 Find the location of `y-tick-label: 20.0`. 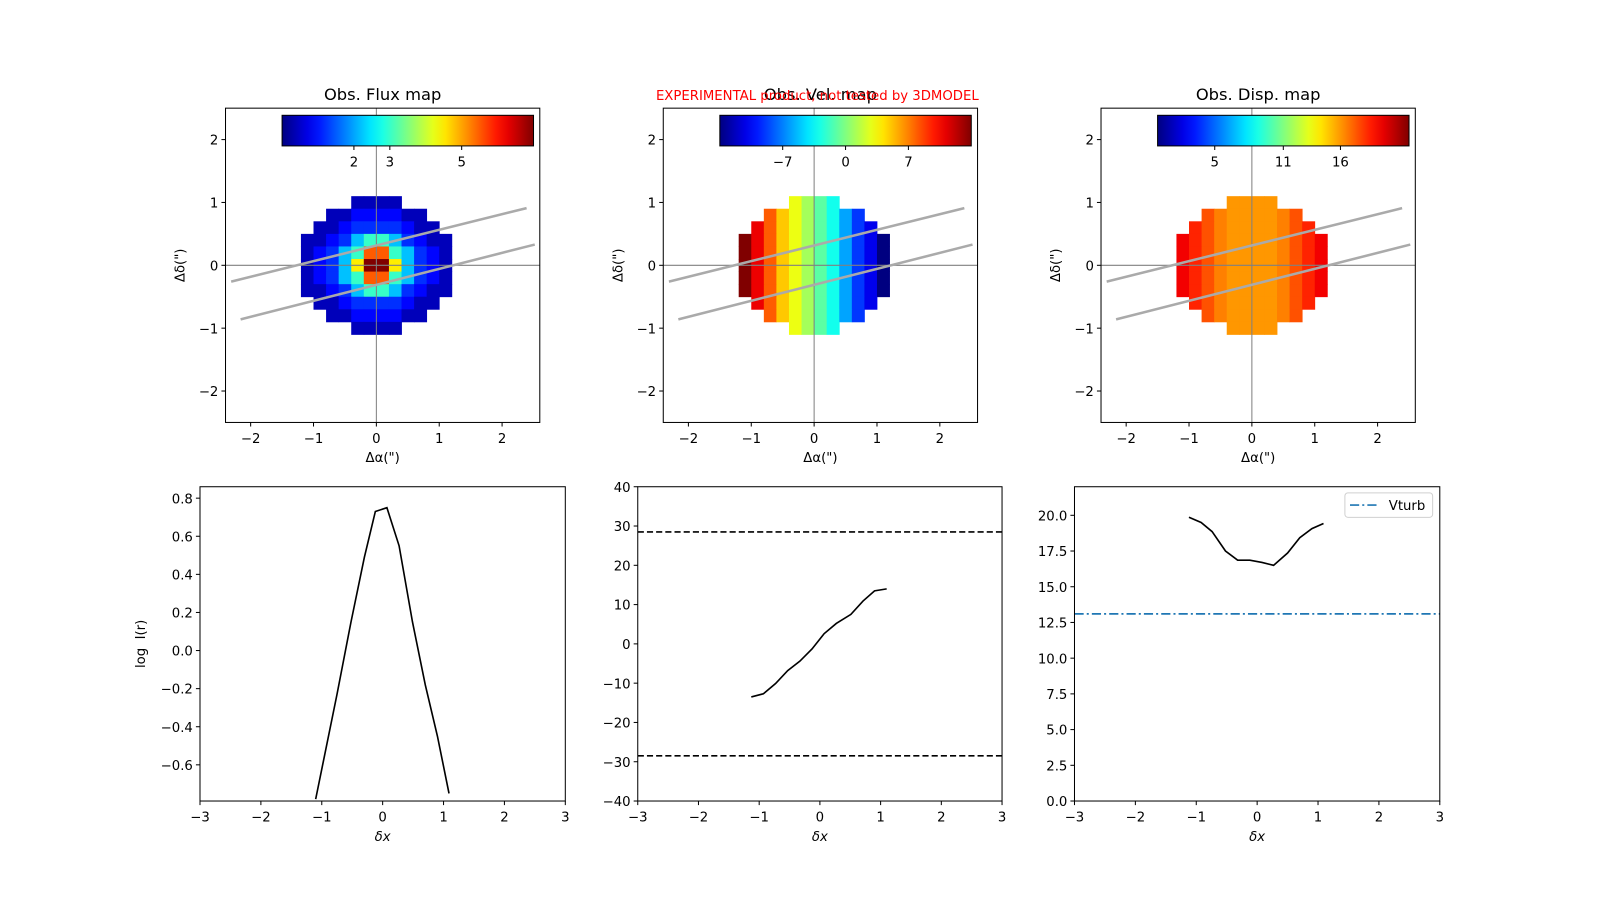

y-tick-label: 20.0 is located at coordinates (1053, 516).